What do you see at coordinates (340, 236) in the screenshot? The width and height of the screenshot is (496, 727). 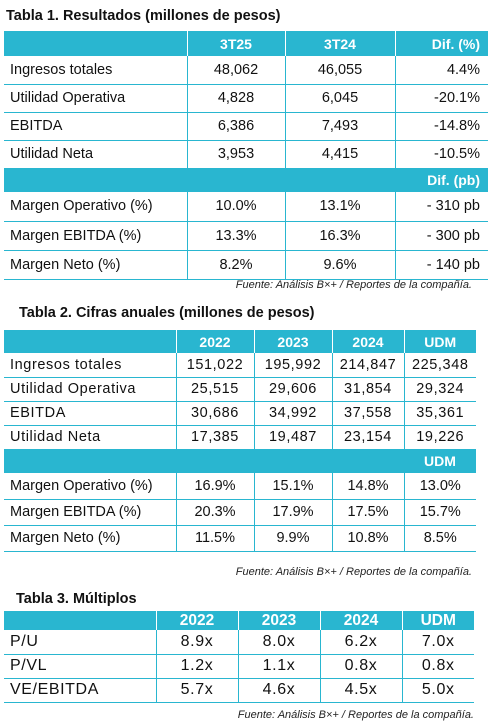 I see `cell-value: 16.3%` at bounding box center [340, 236].